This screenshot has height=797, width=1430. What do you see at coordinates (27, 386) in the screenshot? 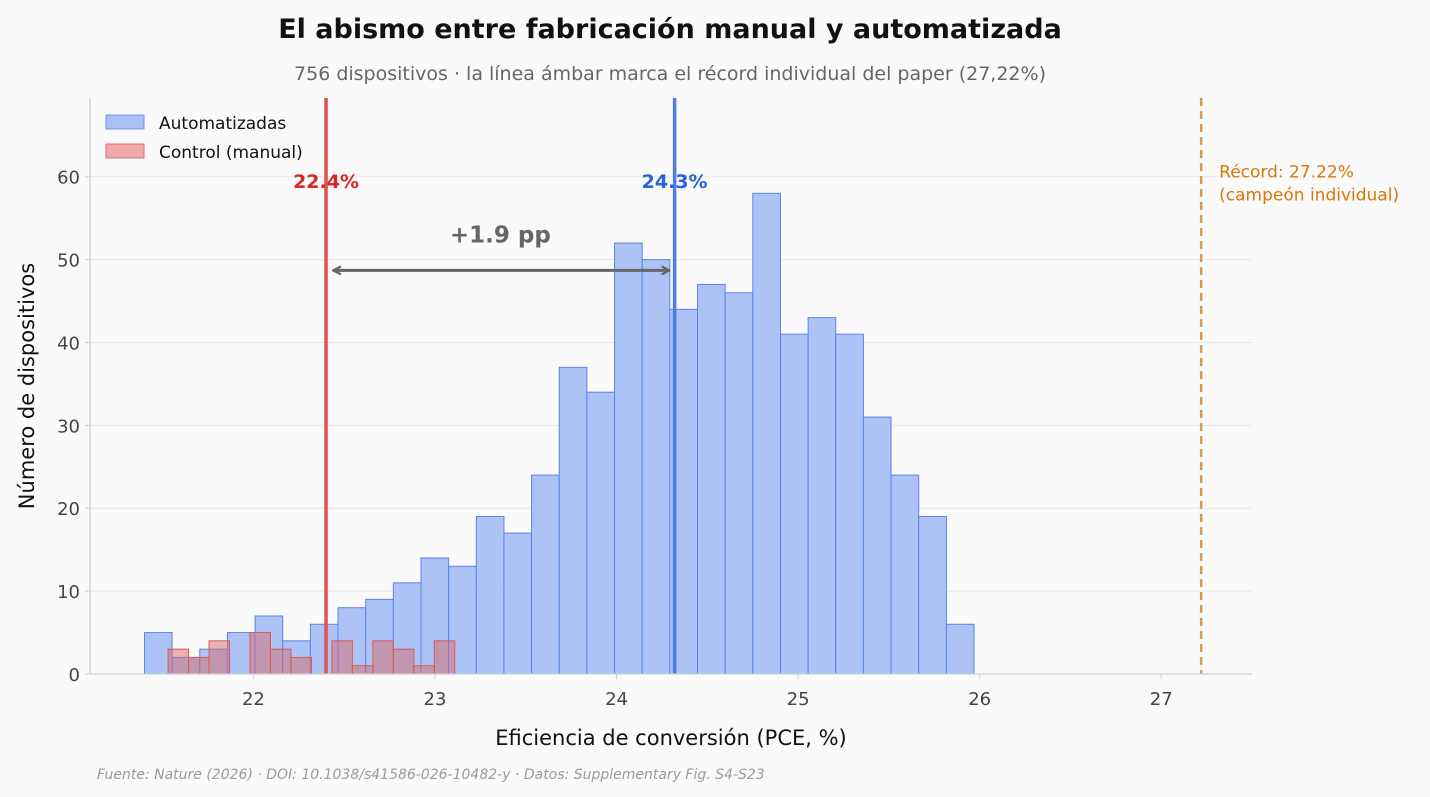
I see `y-axis-label: Número de dispositivos` at bounding box center [27, 386].